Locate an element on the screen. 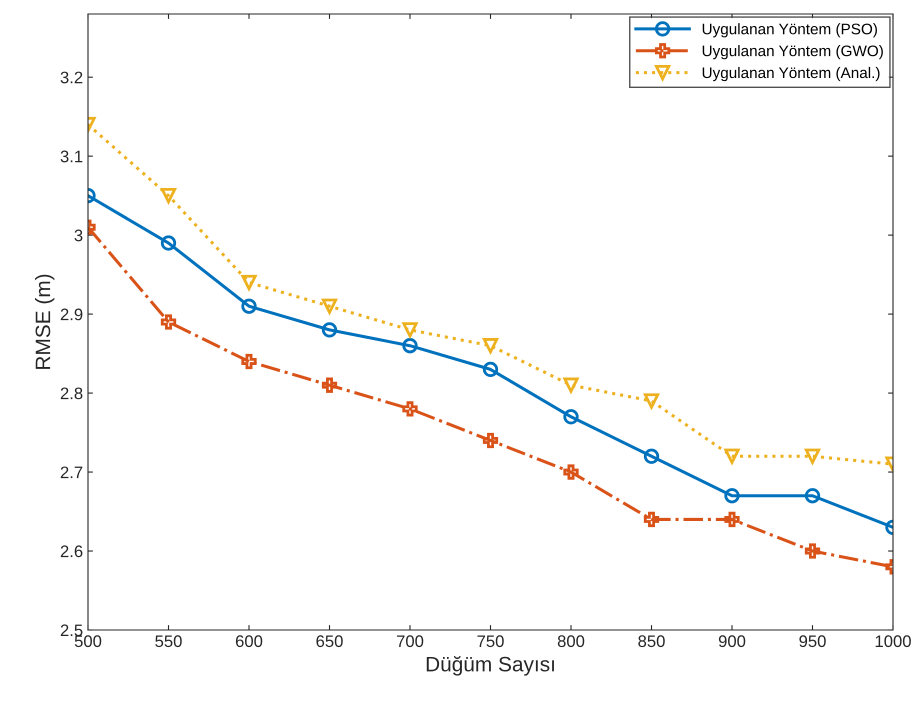 Image resolution: width=912 pixels, height=717 pixels. legend-label: Uygulanan Yöntem (PSO) is located at coordinates (789, 30).